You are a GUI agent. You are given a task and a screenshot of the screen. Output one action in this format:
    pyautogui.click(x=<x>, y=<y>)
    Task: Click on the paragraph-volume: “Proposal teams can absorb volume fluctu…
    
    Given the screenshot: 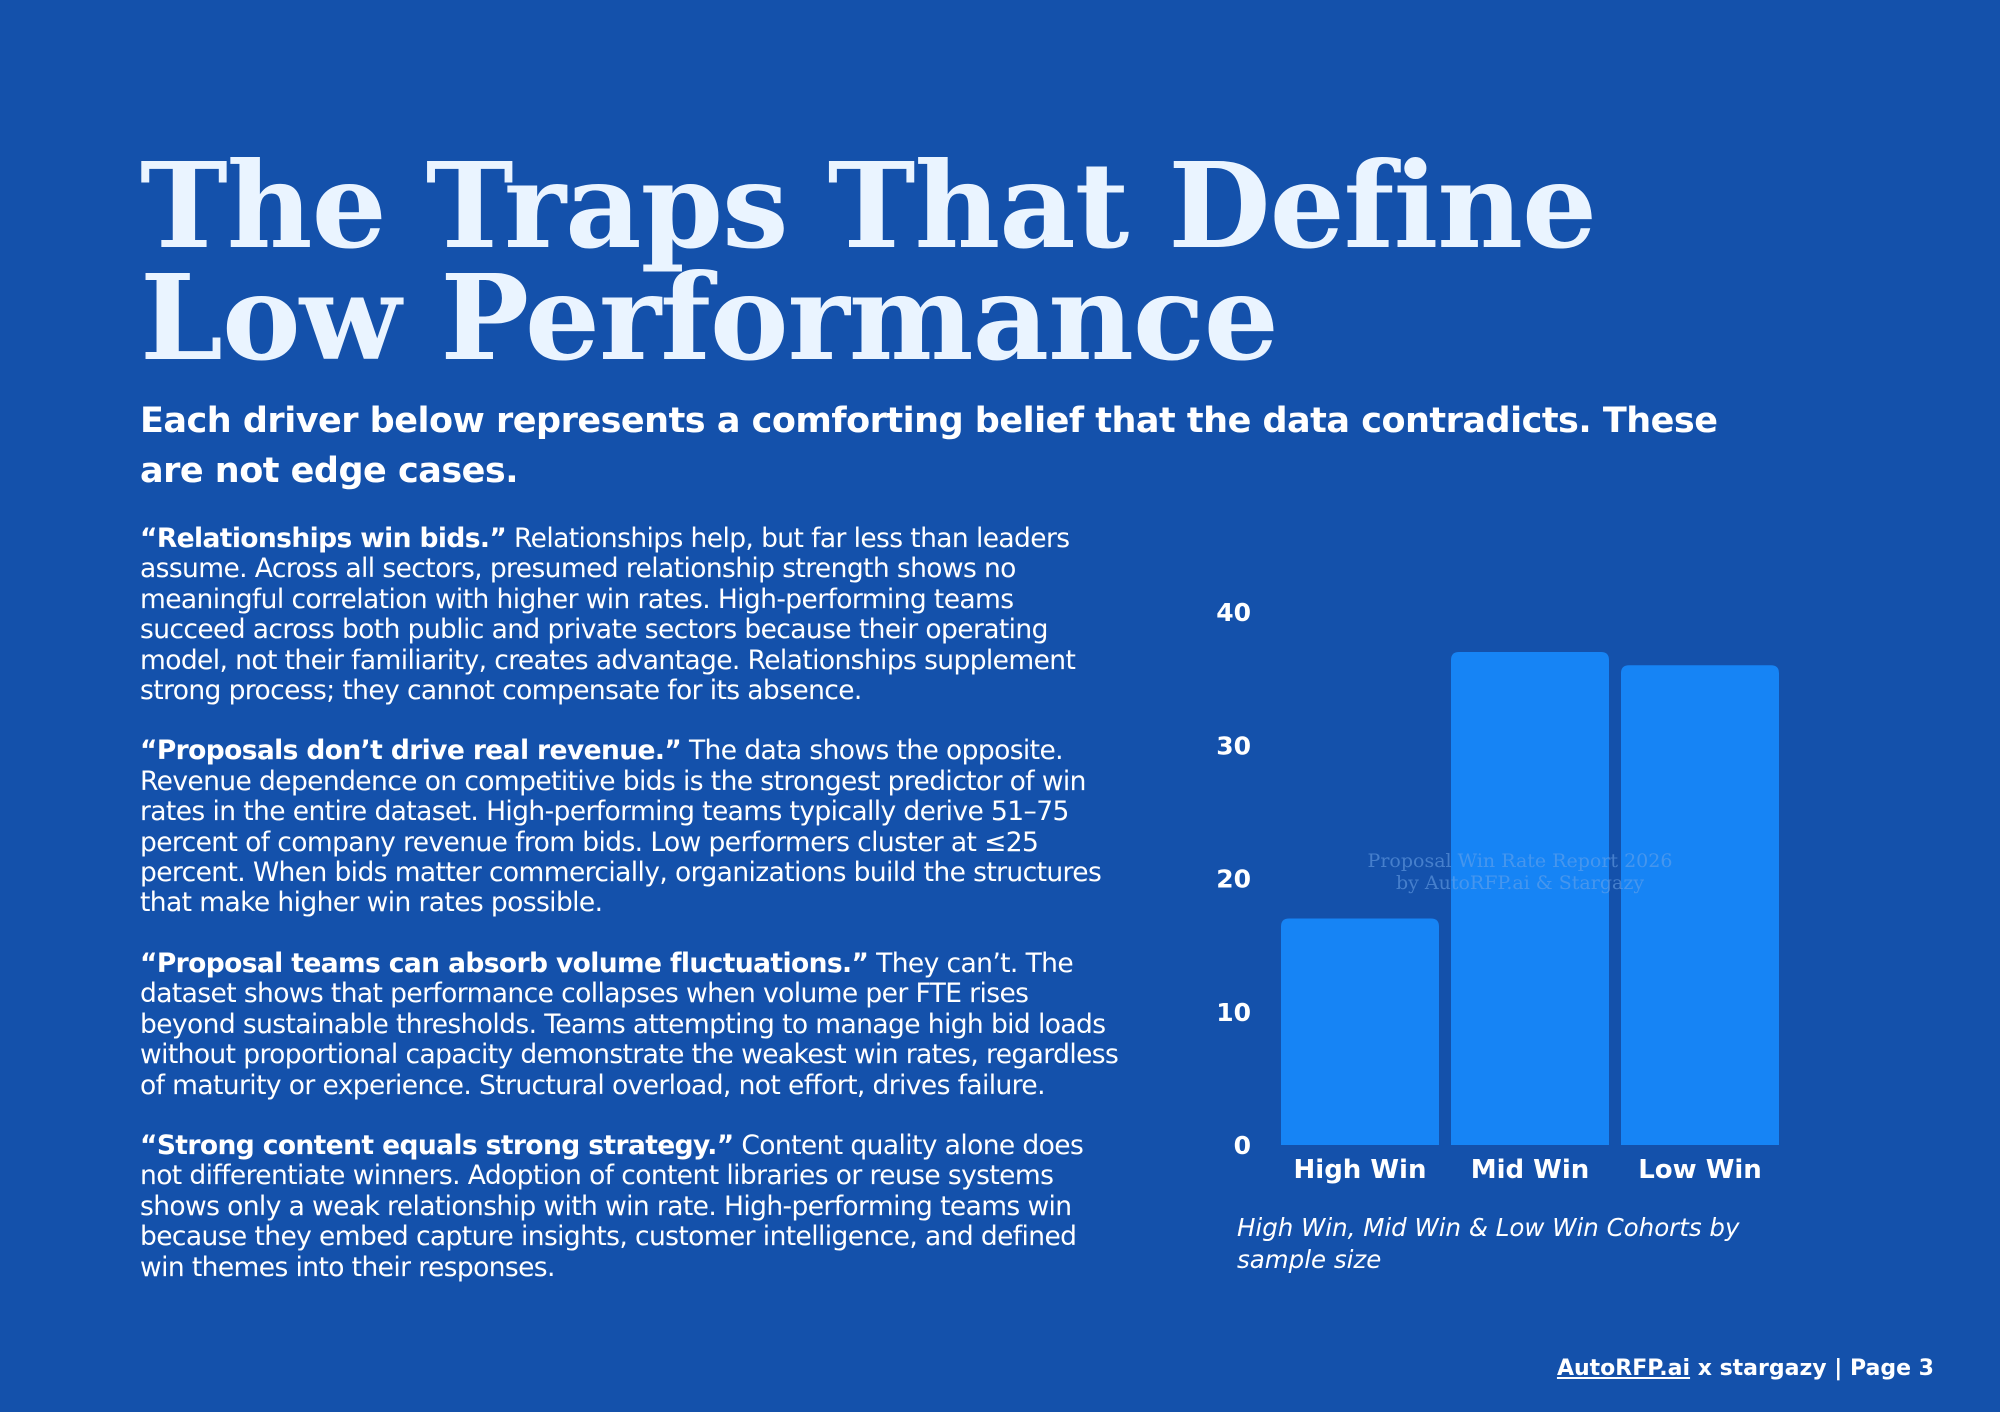 What is the action you would take?
    pyautogui.click(x=630, y=1024)
    